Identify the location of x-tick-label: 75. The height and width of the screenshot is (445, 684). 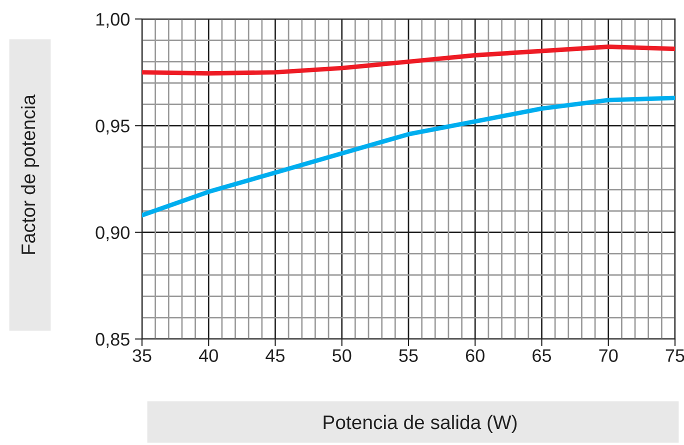
(675, 355).